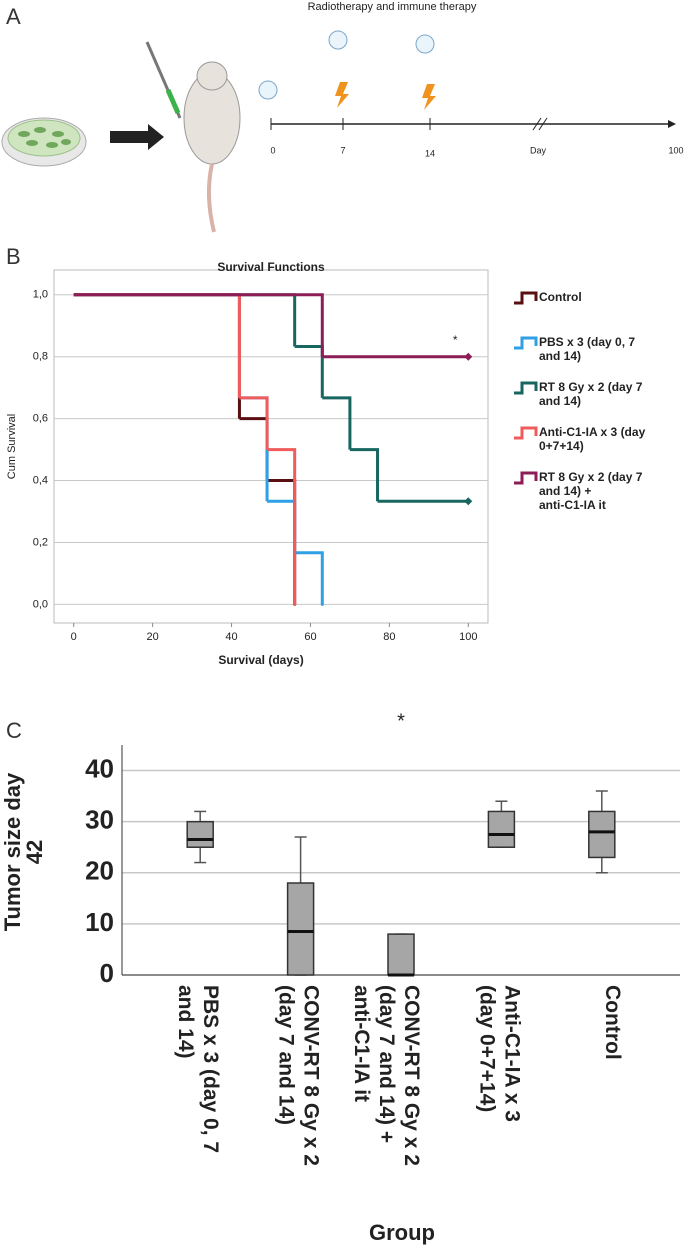 The height and width of the screenshot is (1251, 685). Describe the element at coordinates (13, 256) in the screenshot. I see `panel-label: B` at that location.